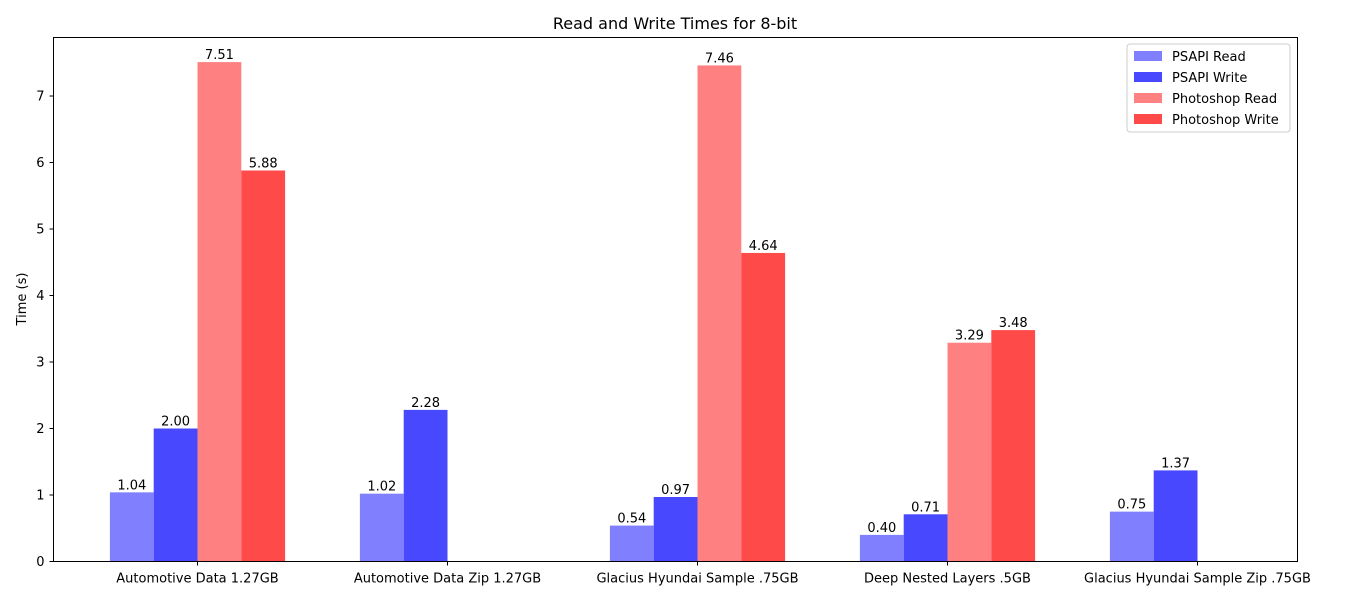 This screenshot has height=600, width=1350. Describe the element at coordinates (197, 579) in the screenshot. I see `x-tick-label: Automotive Data 1.27GB` at that location.